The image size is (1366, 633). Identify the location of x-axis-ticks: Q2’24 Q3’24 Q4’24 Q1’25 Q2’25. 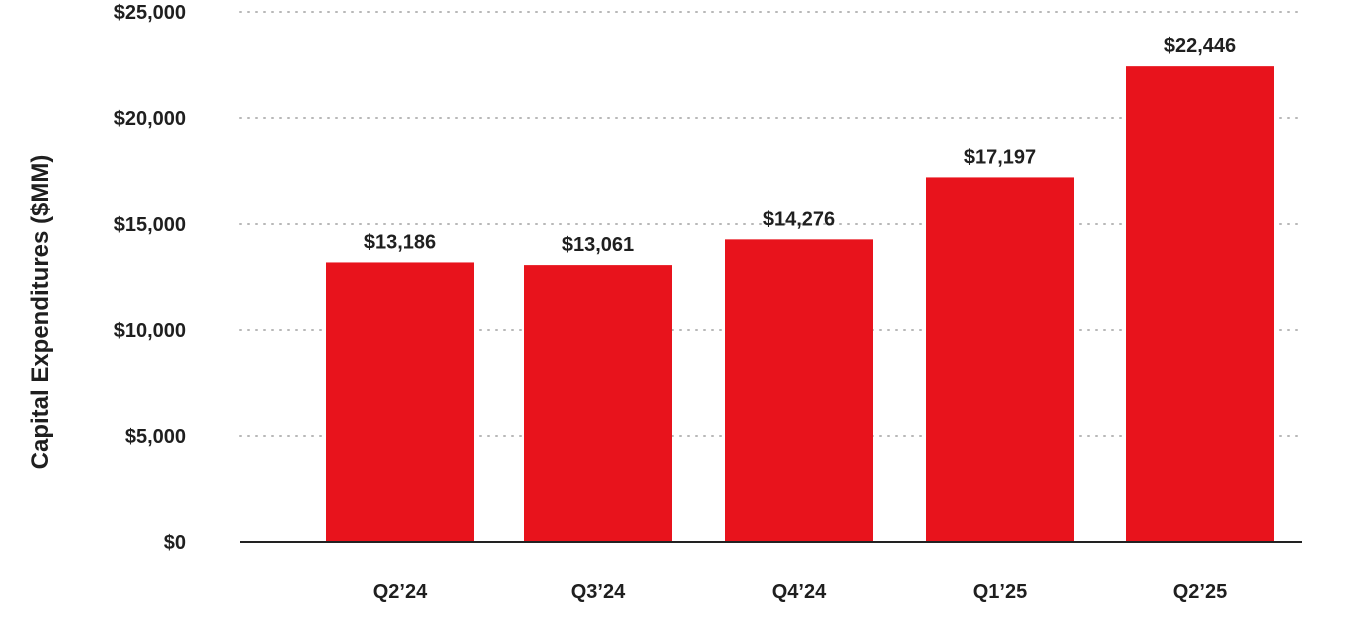
(800, 592).